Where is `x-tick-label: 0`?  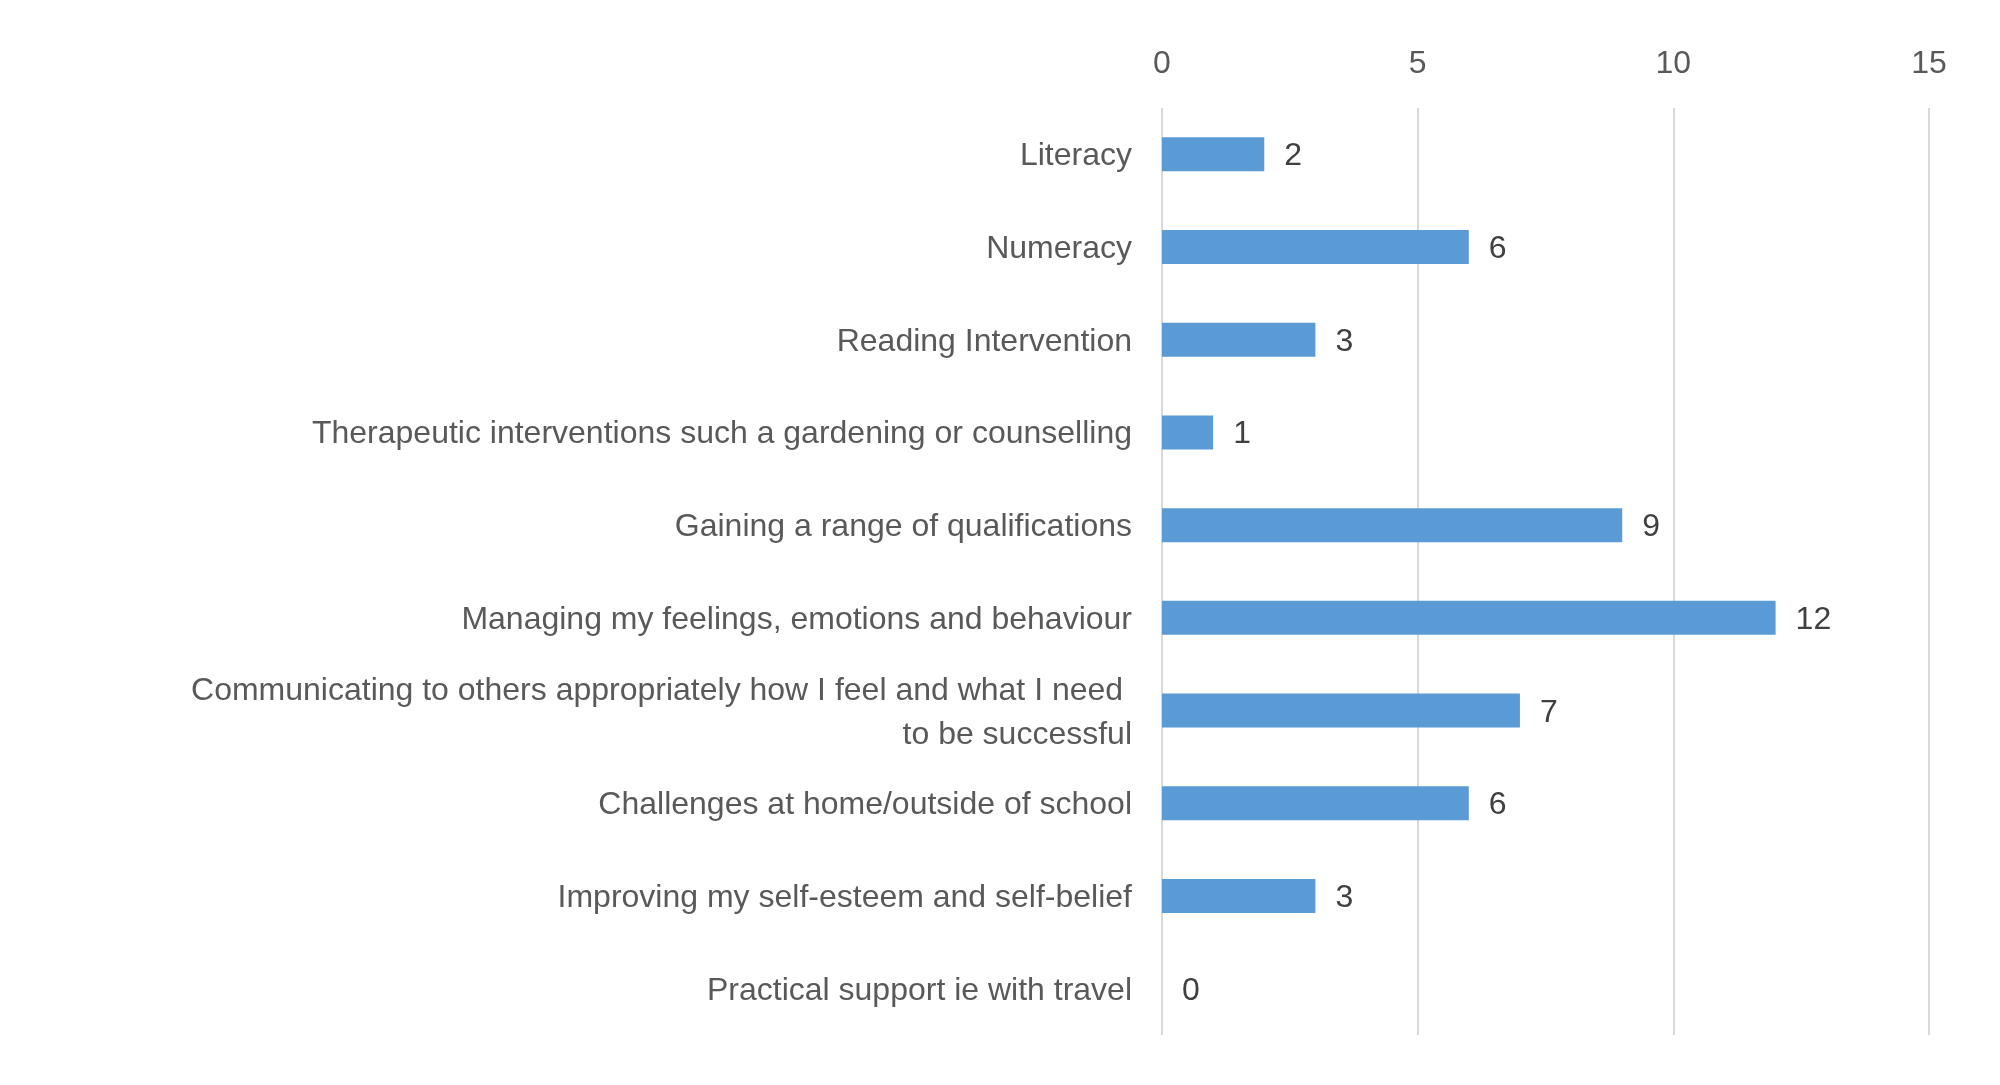 x-tick-label: 0 is located at coordinates (1162, 62).